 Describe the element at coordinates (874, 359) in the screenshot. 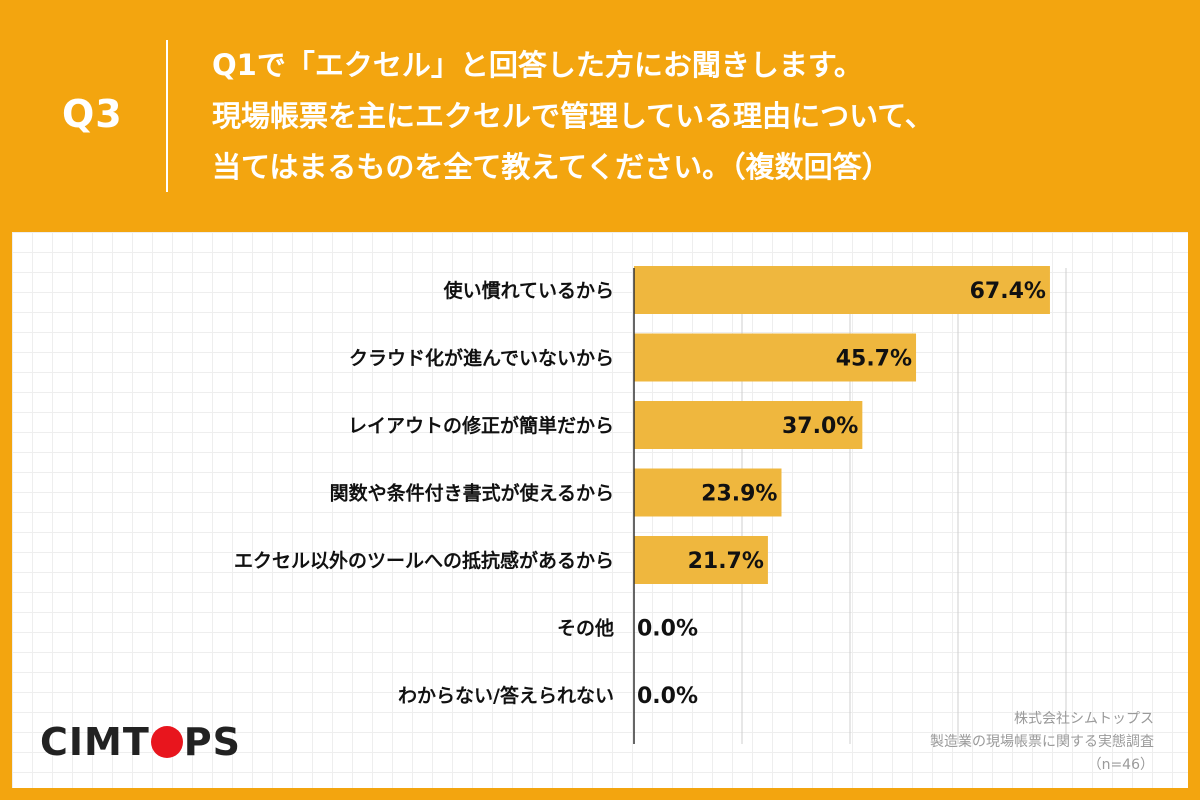

I see `value-label: 45.7%` at that location.